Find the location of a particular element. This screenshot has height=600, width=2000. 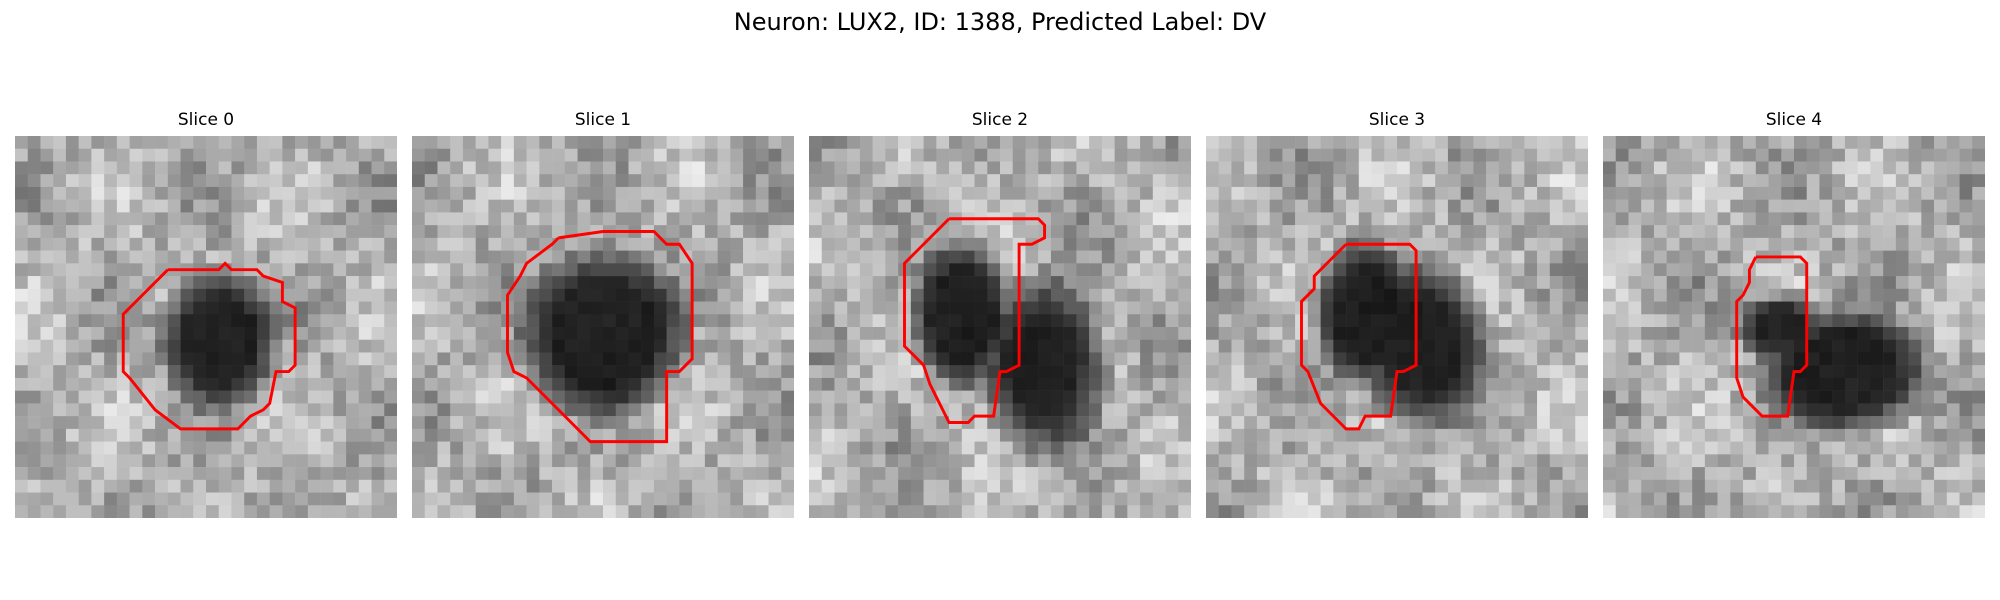

slice-panel-4: Slice 4 is located at coordinates (1794, 313).